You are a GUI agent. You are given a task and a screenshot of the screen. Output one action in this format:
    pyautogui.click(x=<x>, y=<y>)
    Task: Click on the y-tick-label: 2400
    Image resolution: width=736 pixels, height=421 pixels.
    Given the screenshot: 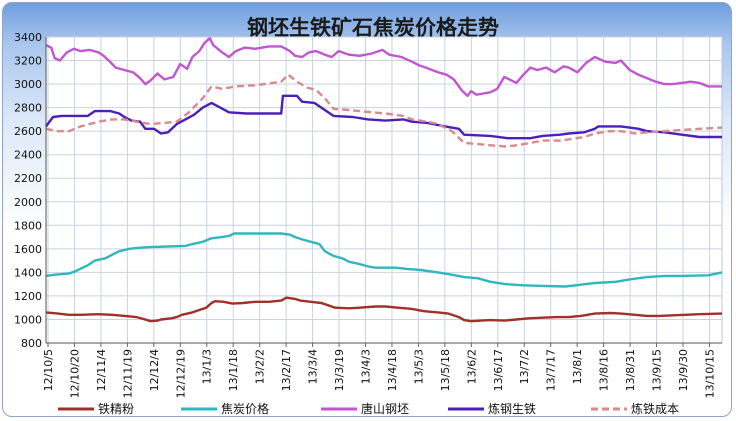 What is the action you would take?
    pyautogui.click(x=28, y=155)
    